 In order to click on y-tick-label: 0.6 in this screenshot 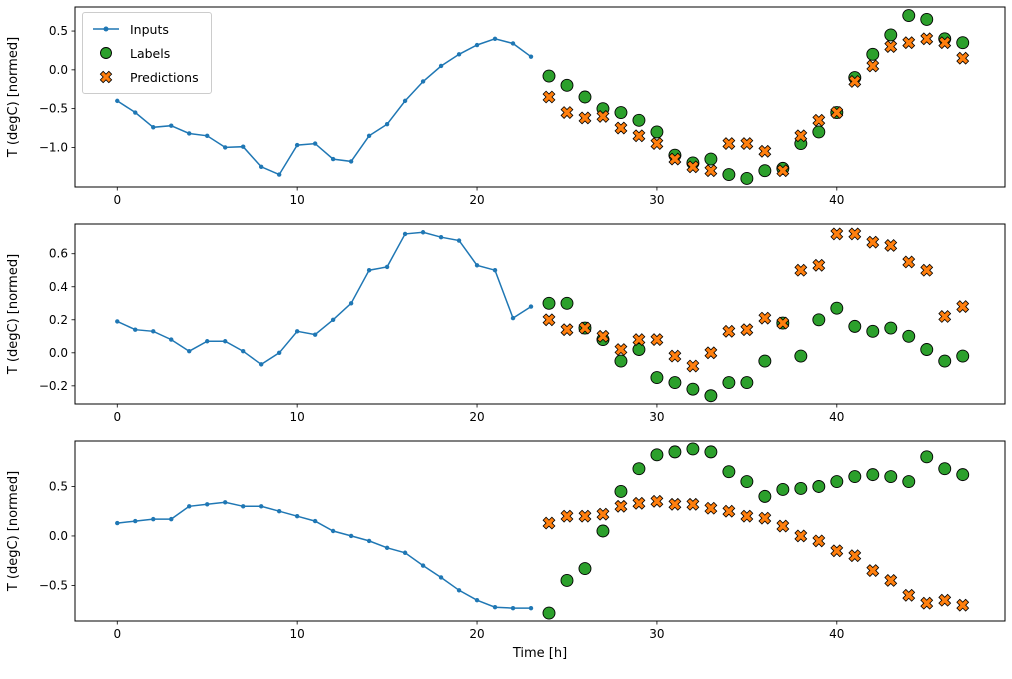, I will do `click(58, 254)`.